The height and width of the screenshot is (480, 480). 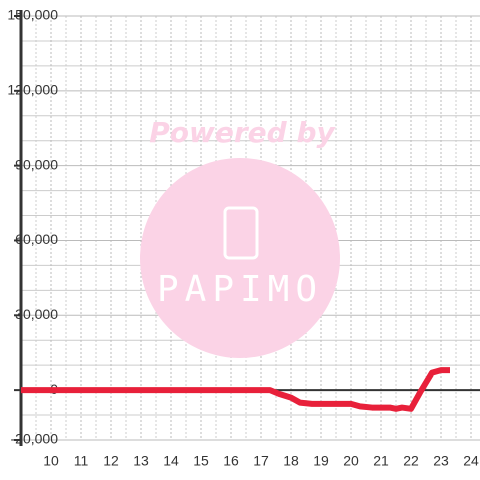 What do you see at coordinates (441, 461) in the screenshot?
I see `x-tick-label: 23` at bounding box center [441, 461].